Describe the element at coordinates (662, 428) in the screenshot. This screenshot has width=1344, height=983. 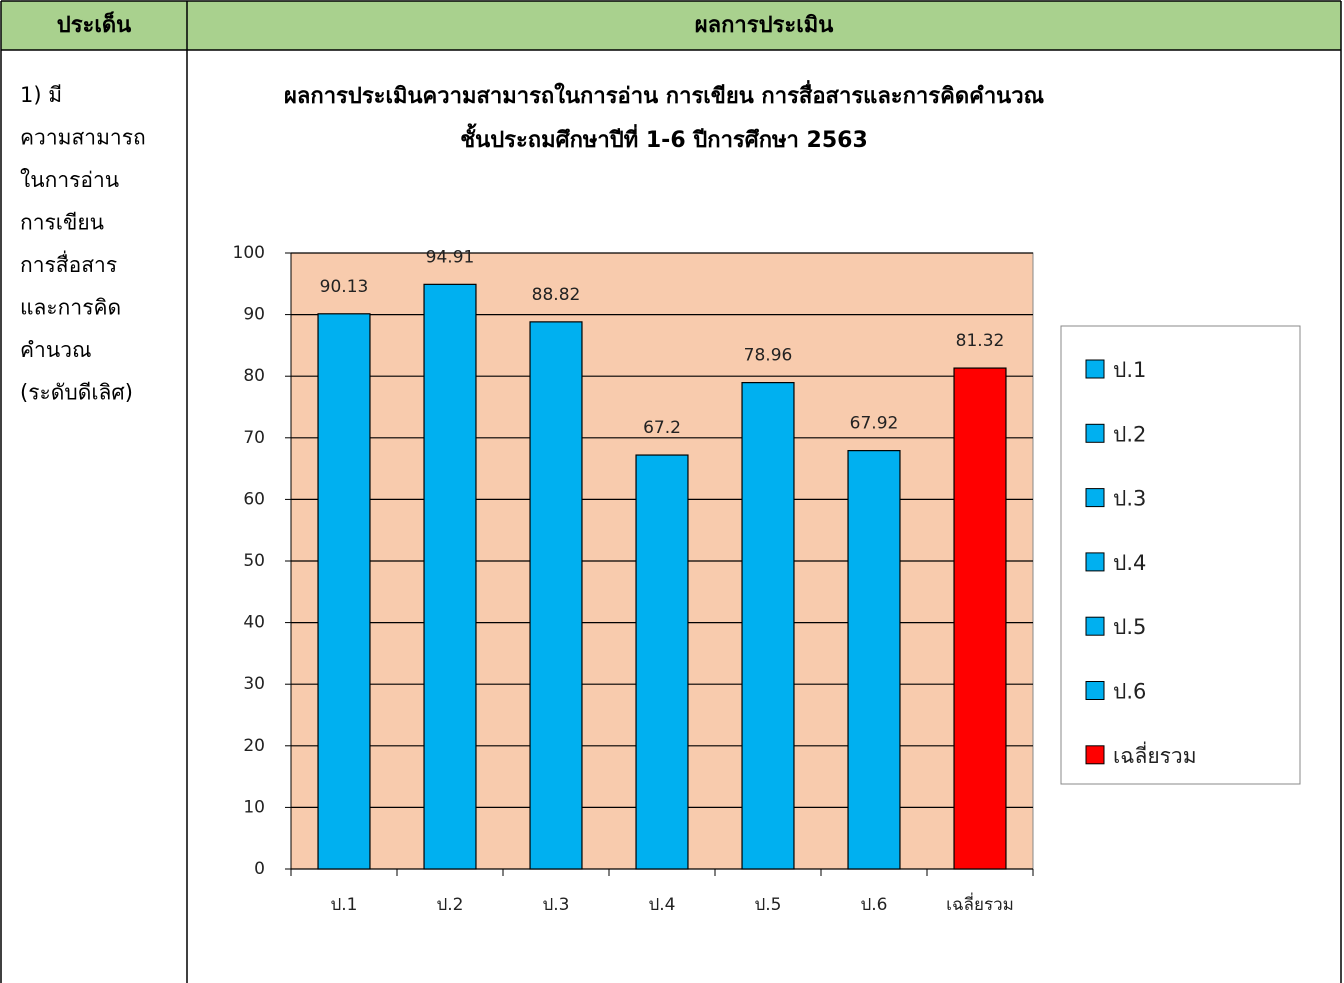
I see `data-label: 67.2` at that location.